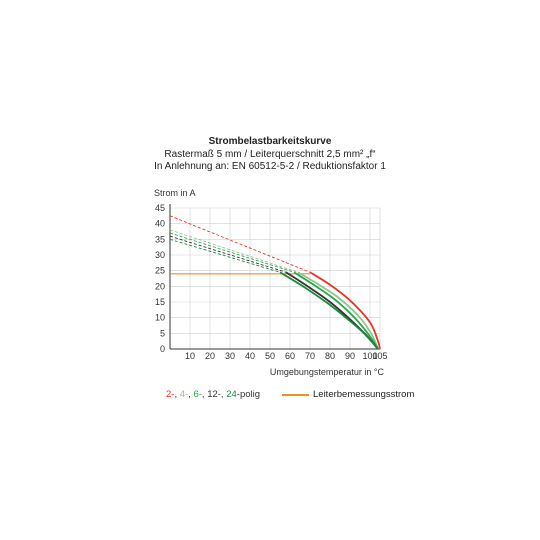  Describe the element at coordinates (379, 356) in the screenshot. I see `x-tick-label: 105` at that location.